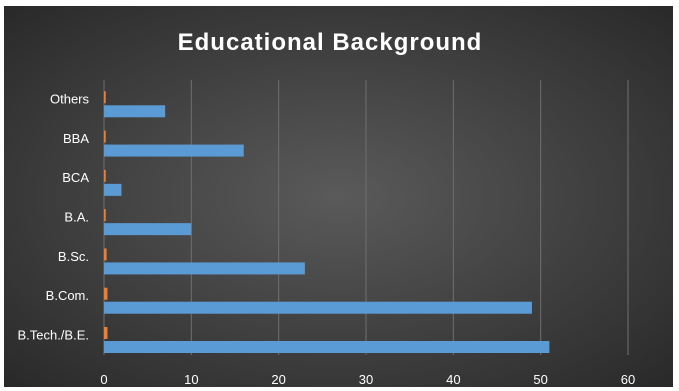 The width and height of the screenshot is (679, 391). What do you see at coordinates (453, 379) in the screenshot?
I see `x-tick-label: 40` at bounding box center [453, 379].